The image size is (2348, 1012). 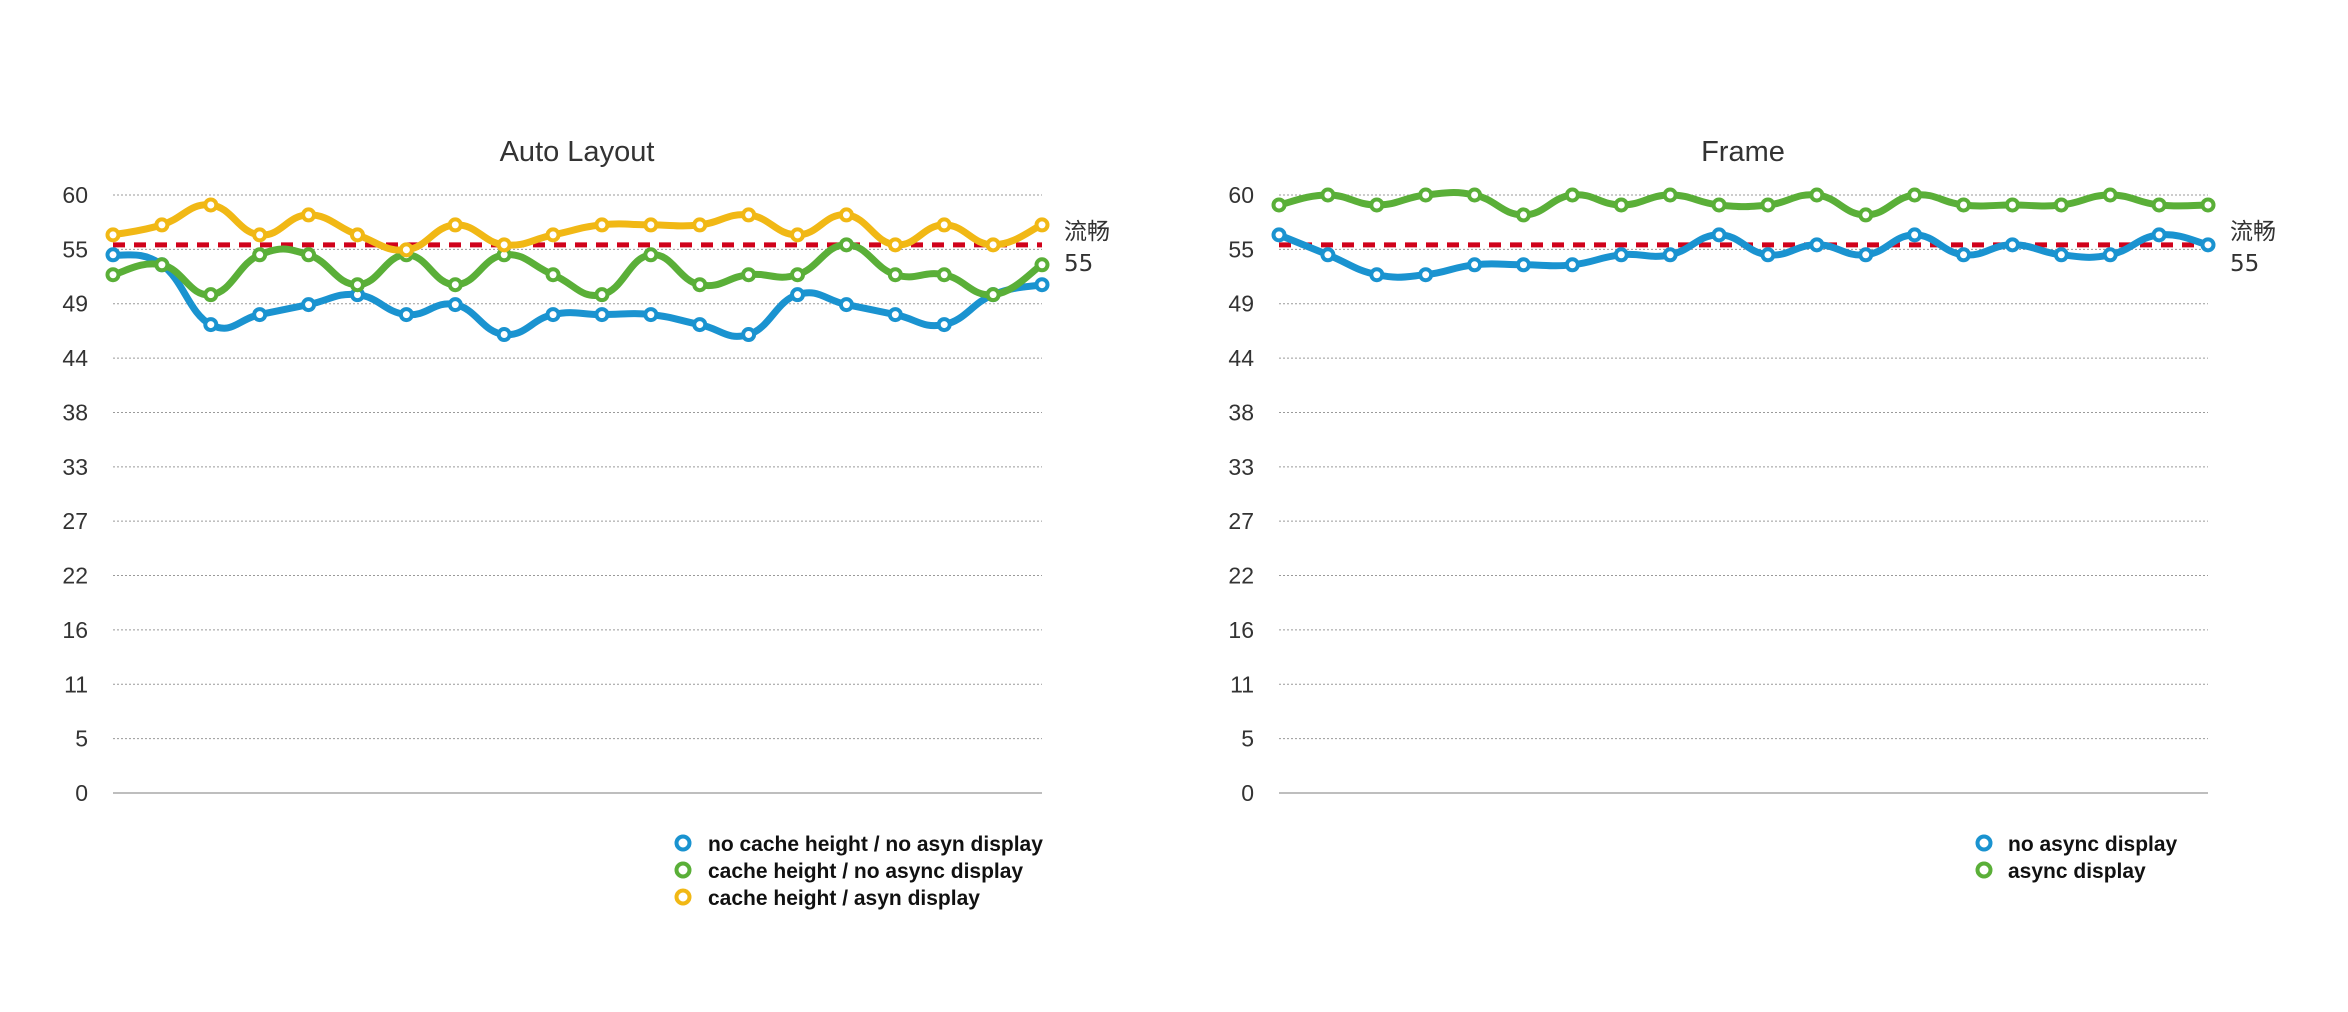 I want to click on legend-item: no cache height / no asyn display, so click(x=859, y=844).